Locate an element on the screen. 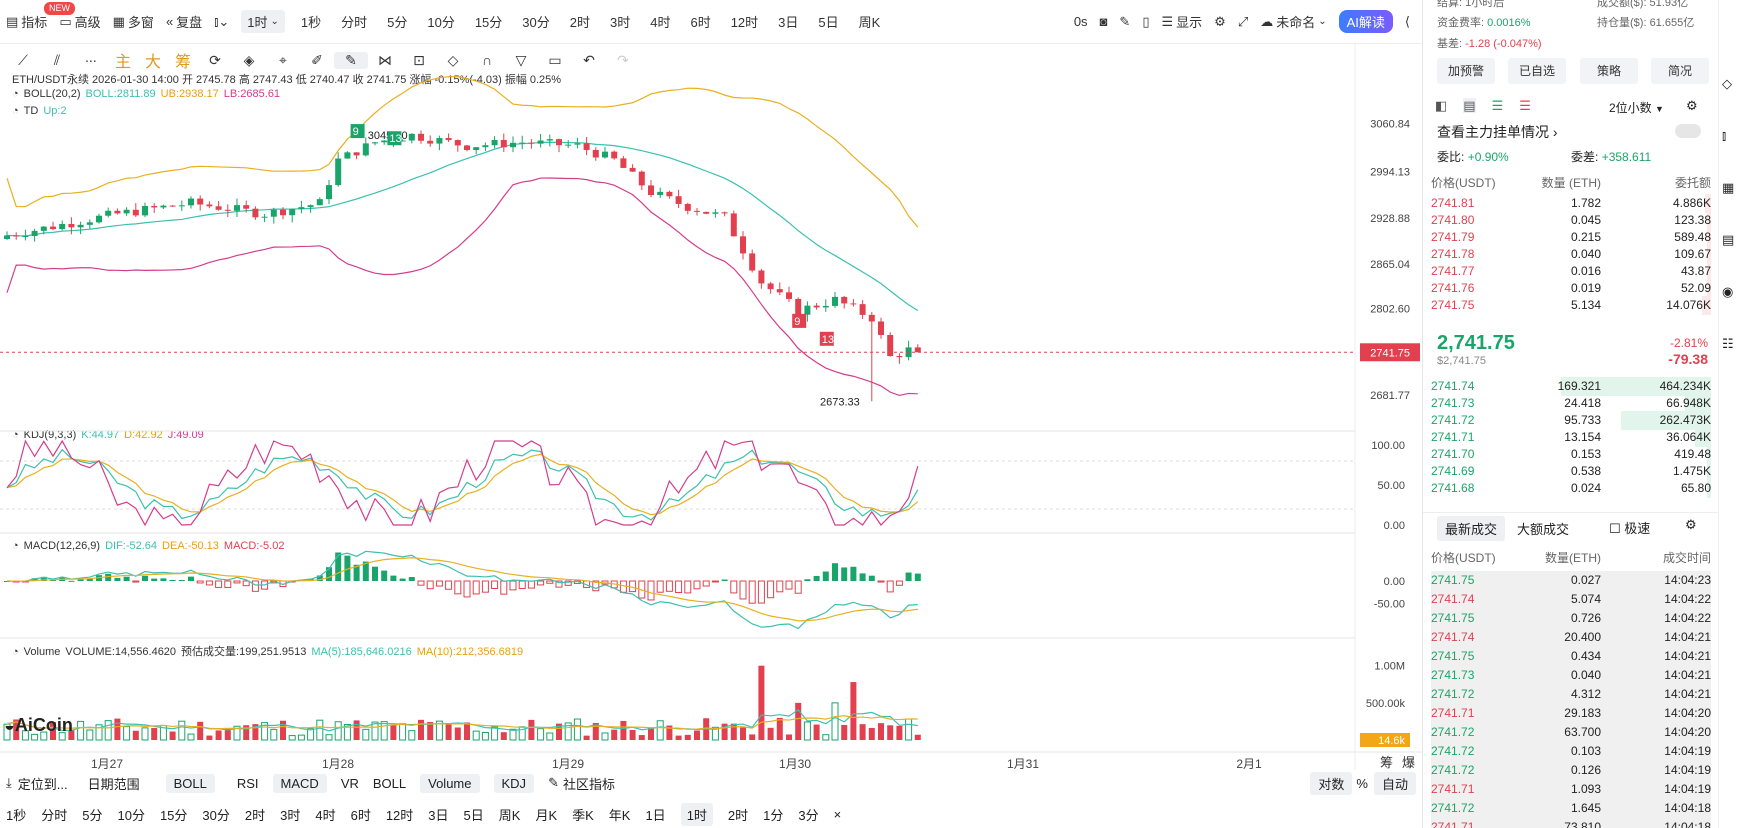 The width and height of the screenshot is (1738, 828). period-13: 周K is located at coordinates (869, 22).